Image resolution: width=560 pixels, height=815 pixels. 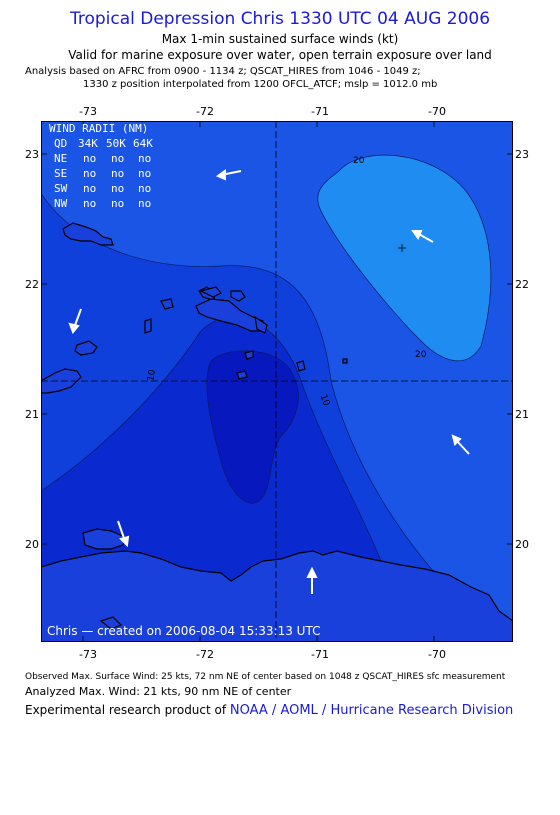 I want to click on wind-band-high, so click(x=404, y=258).